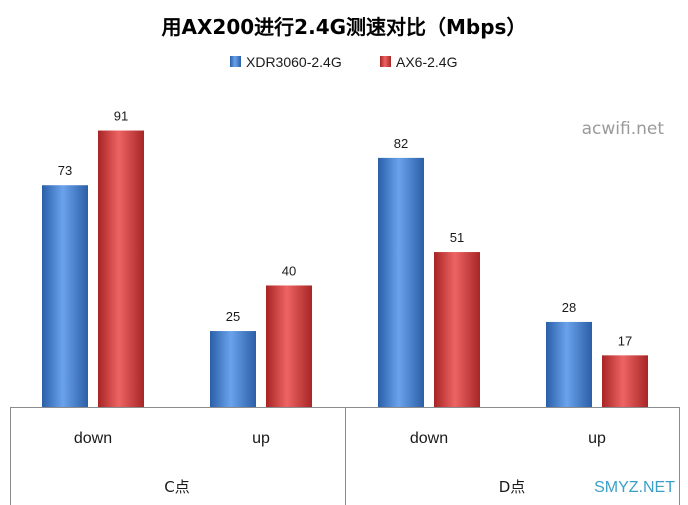 Image resolution: width=688 pixels, height=505 pixels. Describe the element at coordinates (121, 116) in the screenshot. I see `data-label-ax6: 91` at that location.